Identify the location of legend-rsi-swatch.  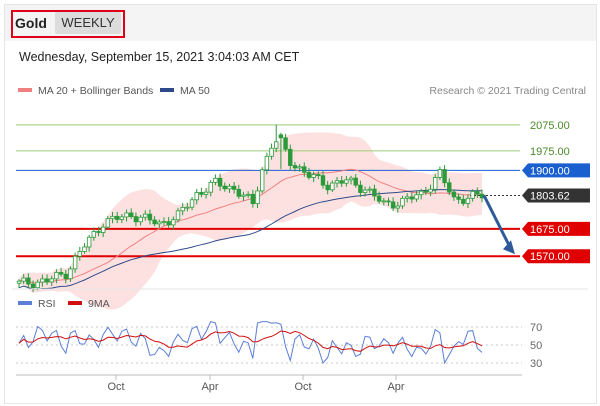
(25, 303).